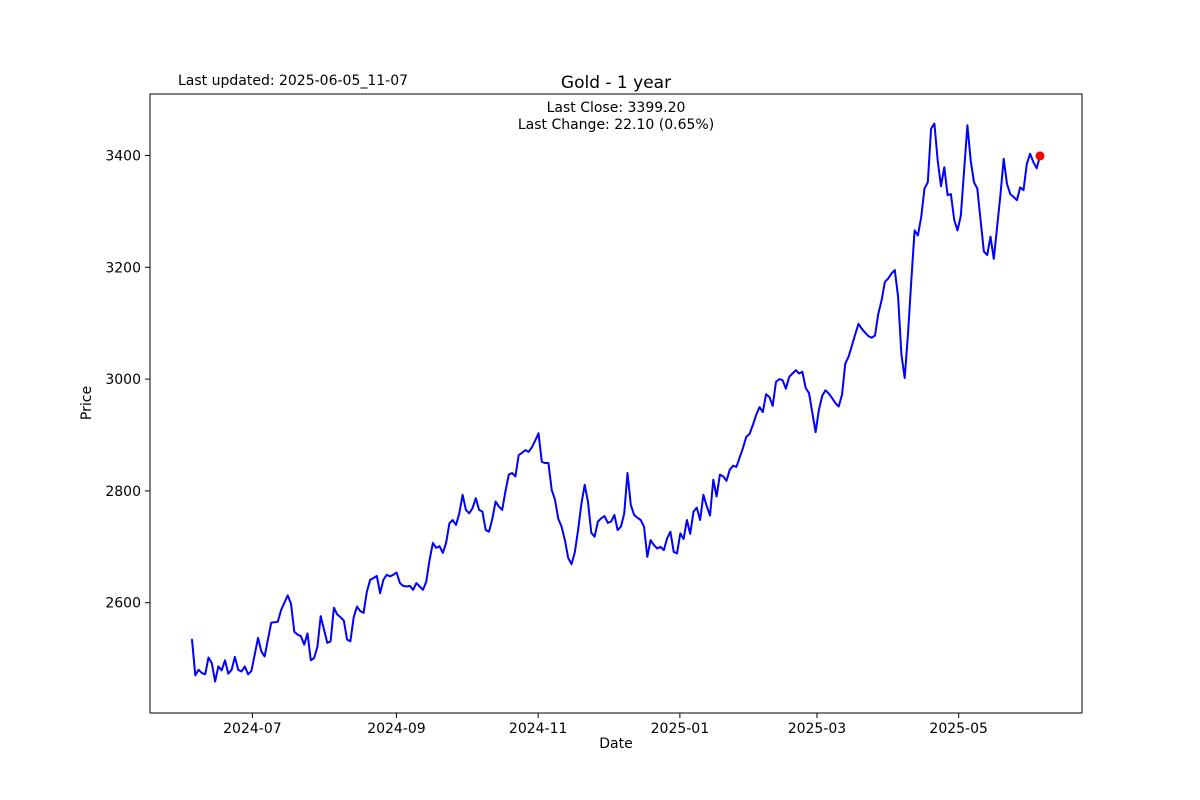  I want to click on last-price-marker, so click(1040, 156).